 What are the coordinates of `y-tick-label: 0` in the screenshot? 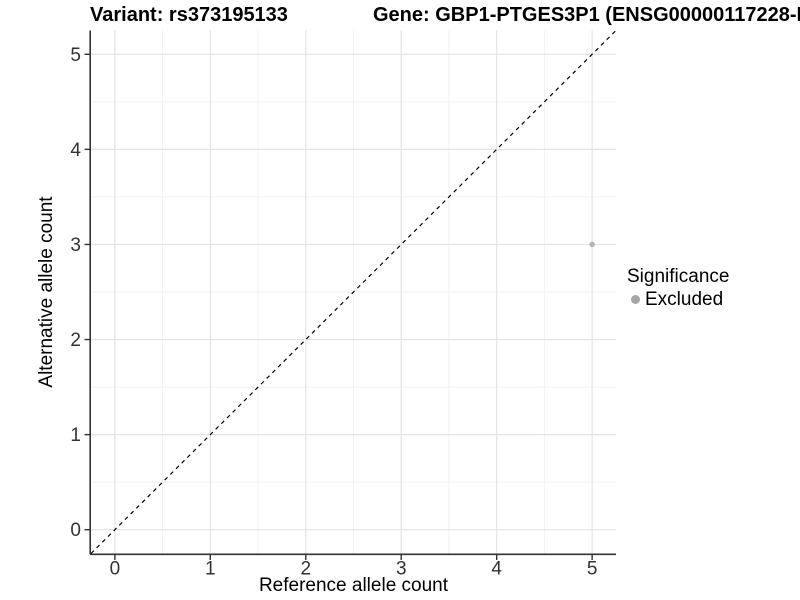 It's located at (75, 530).